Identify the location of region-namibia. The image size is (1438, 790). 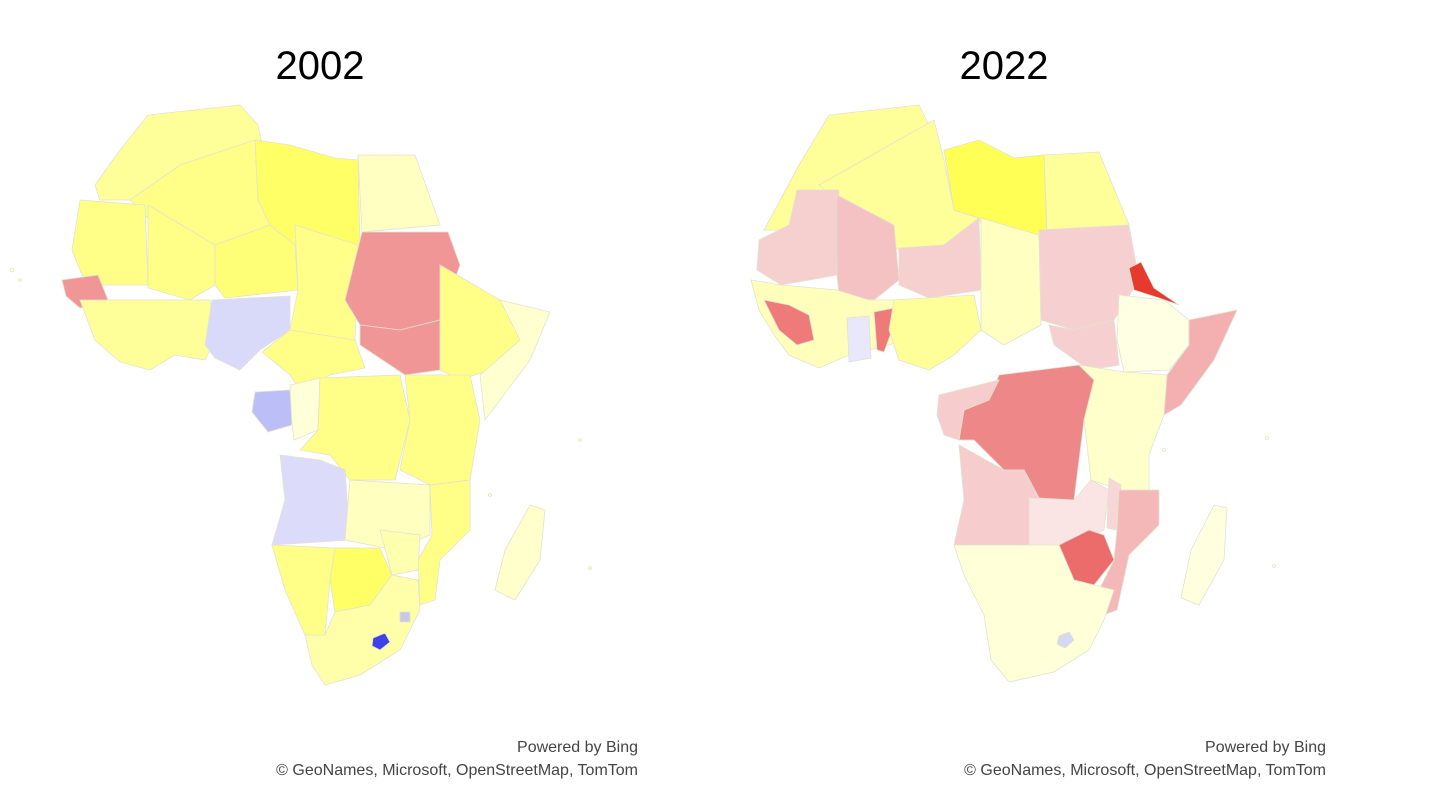
(303, 590).